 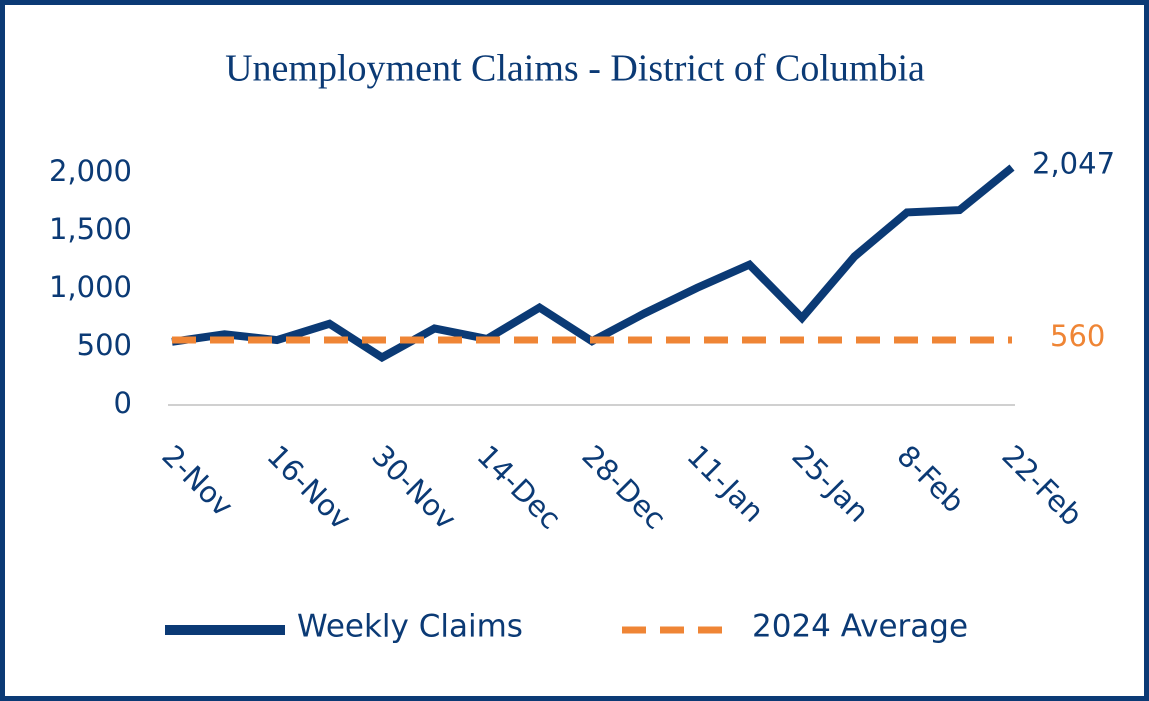 What do you see at coordinates (123, 403) in the screenshot?
I see `y-tick-label: 0` at bounding box center [123, 403].